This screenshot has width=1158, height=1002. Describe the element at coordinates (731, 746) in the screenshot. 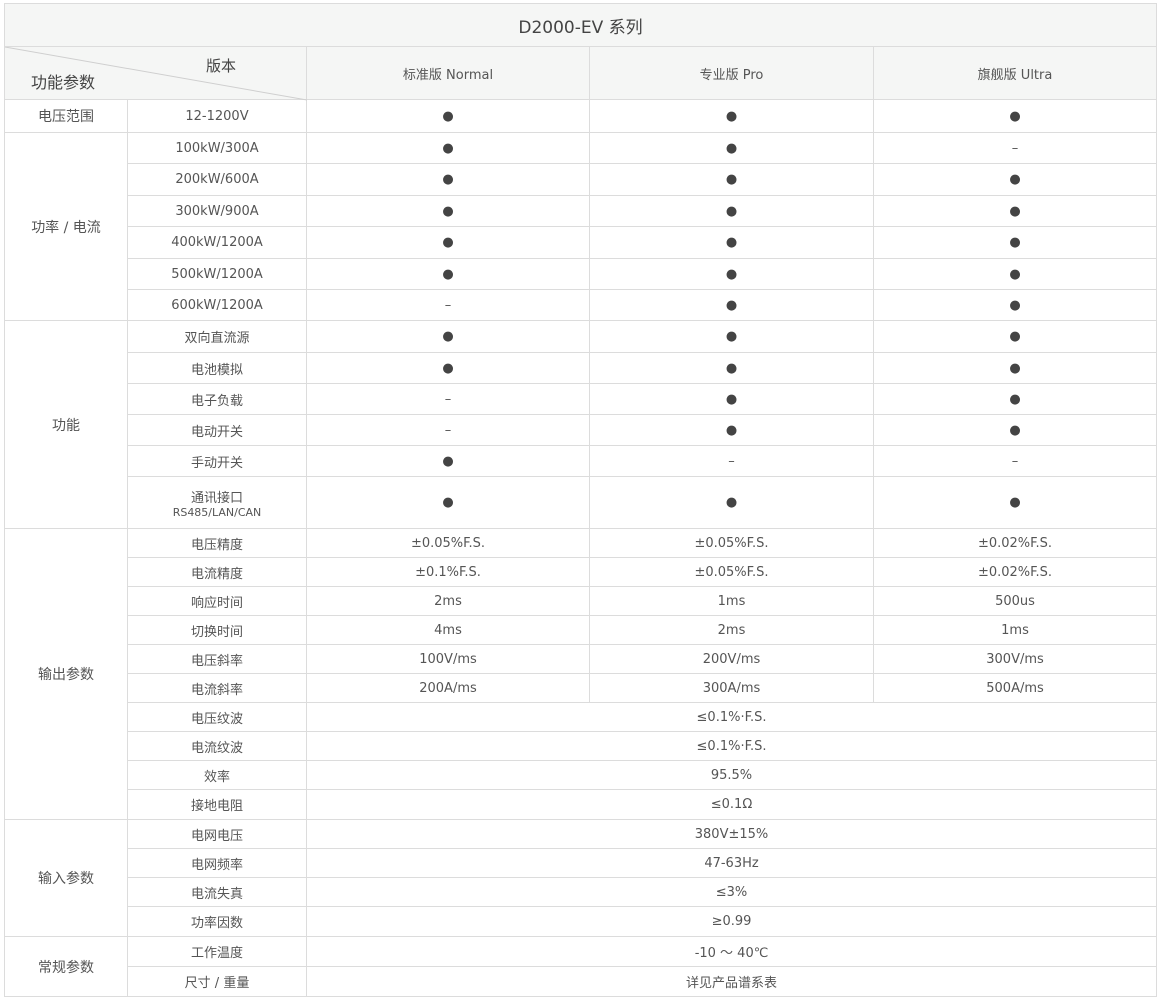

I see `value-all: ≤0.1%·F.S.` at that location.